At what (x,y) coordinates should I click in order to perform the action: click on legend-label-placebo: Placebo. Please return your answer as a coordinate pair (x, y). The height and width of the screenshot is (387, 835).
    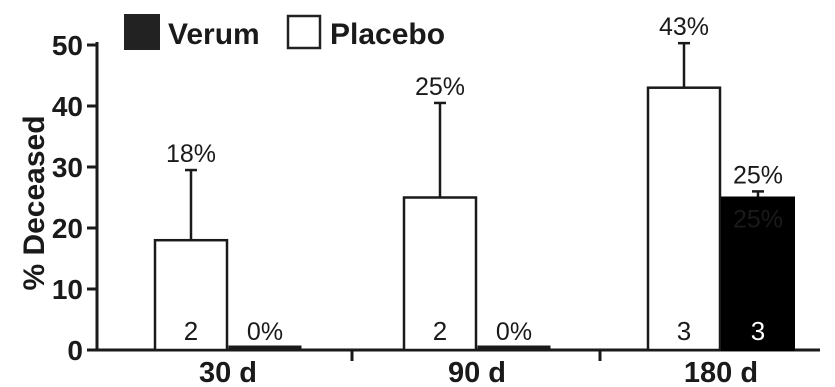
    Looking at the image, I should click on (387, 34).